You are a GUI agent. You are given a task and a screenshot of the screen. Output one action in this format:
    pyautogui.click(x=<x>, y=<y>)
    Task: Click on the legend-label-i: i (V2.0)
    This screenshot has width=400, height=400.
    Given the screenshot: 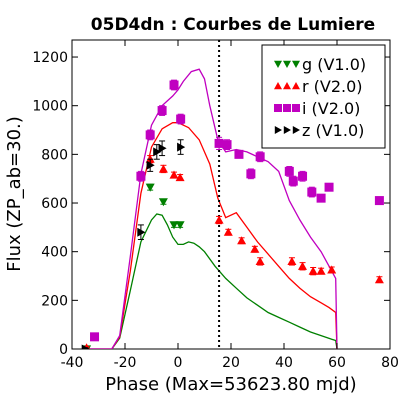 What is the action you would take?
    pyautogui.click(x=331, y=108)
    